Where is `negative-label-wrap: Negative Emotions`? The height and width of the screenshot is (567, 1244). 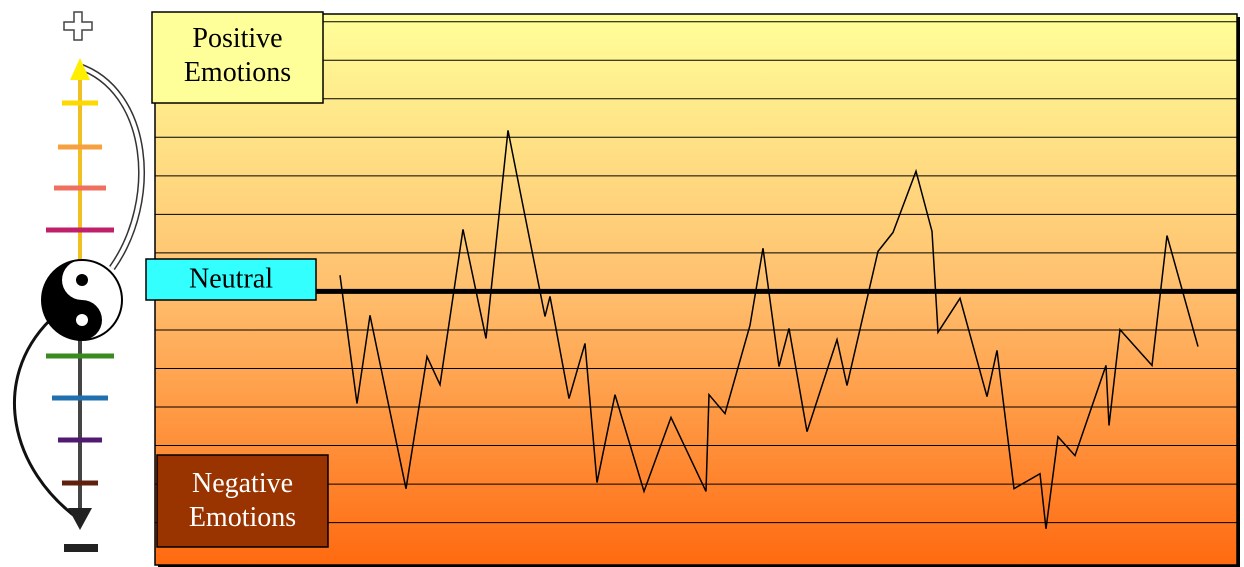
negative-label-wrap: Negative Emotions is located at coordinates (242, 500).